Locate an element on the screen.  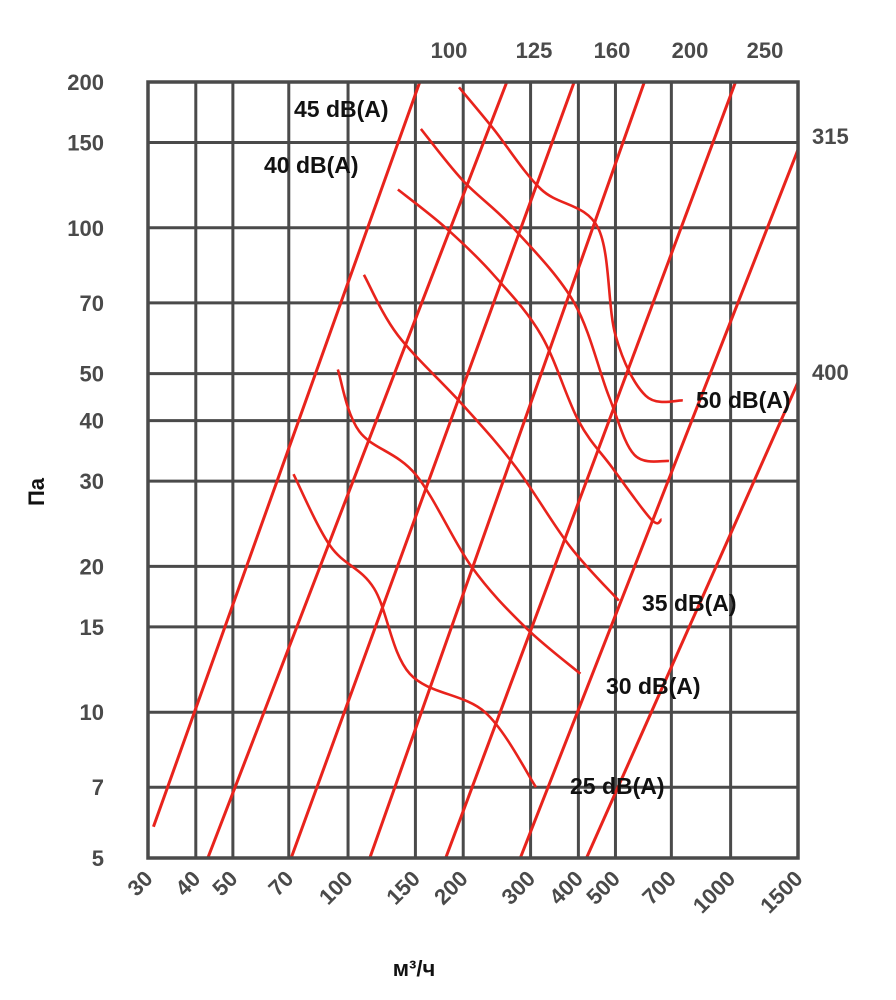
x-tick-label: 70 is located at coordinates (280, 883).